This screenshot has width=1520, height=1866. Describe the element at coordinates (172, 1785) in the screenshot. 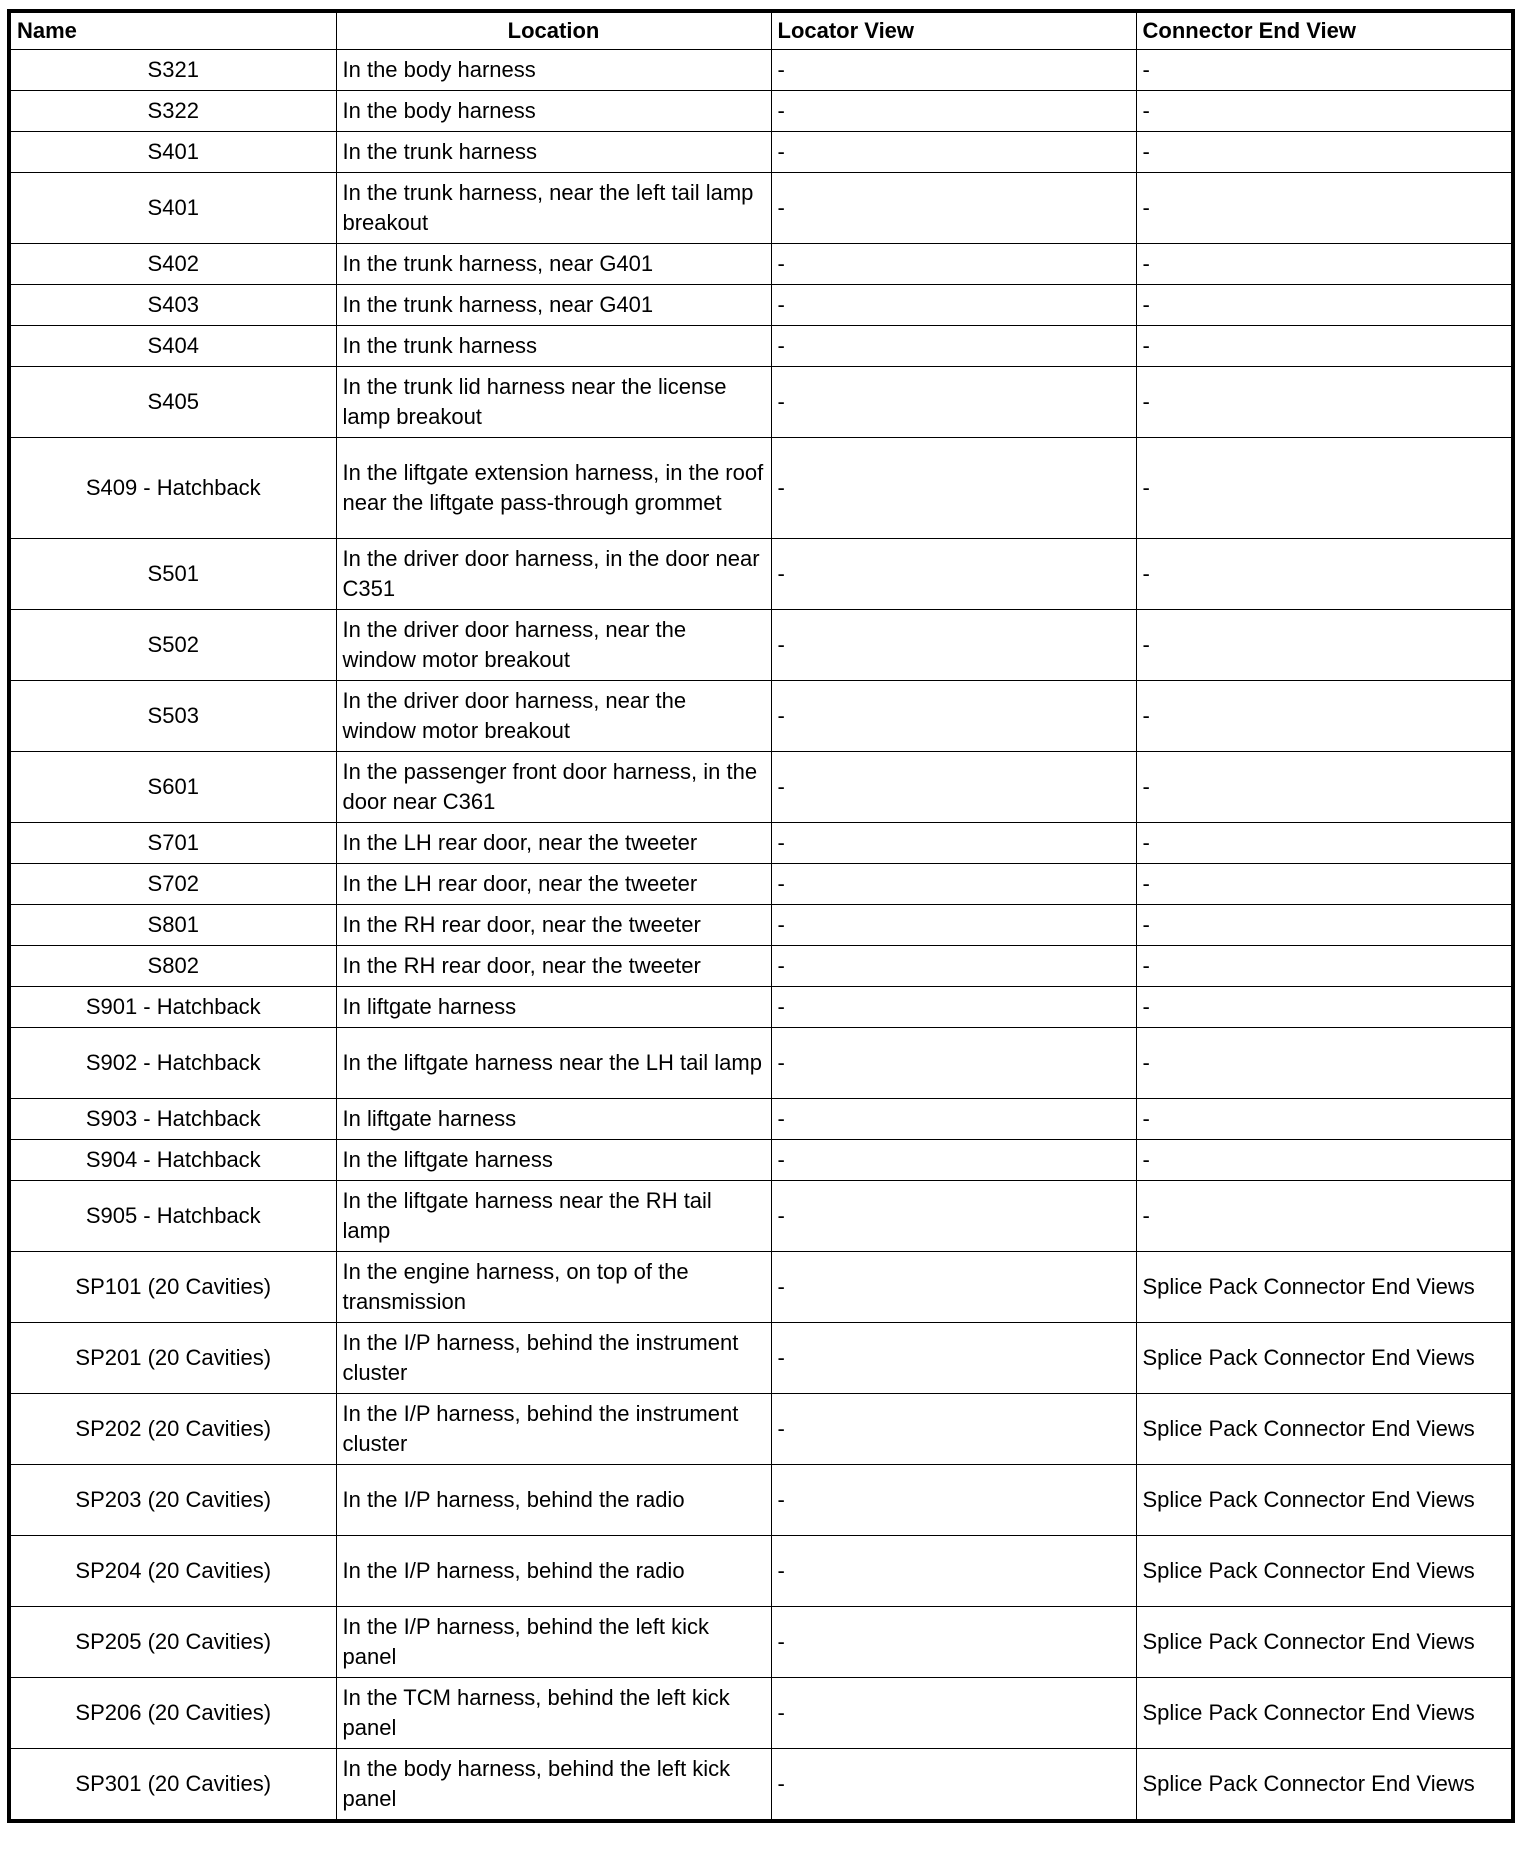

I see `cell-name: SP301 (20 Cavities)` at that location.